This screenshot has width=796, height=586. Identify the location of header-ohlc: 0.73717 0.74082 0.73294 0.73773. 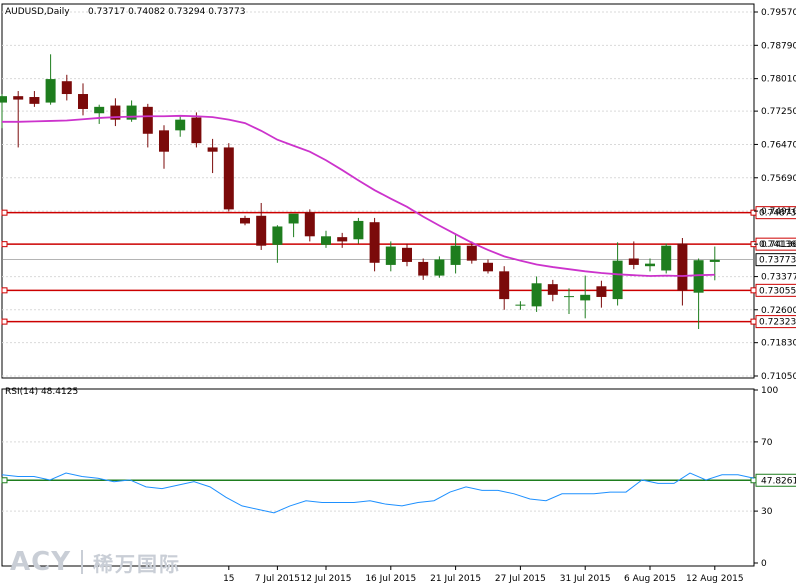
(166, 12).